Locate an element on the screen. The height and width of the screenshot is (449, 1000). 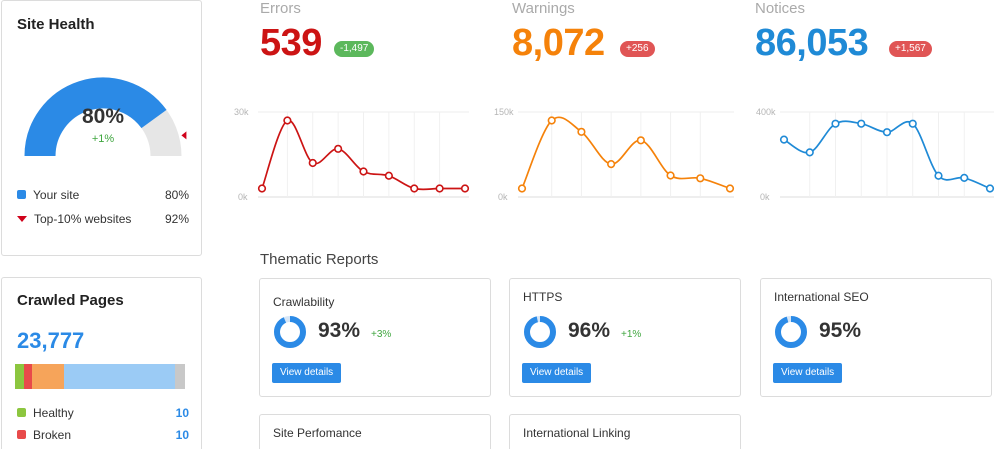
site-health-title: Site Health is located at coordinates (56, 24).